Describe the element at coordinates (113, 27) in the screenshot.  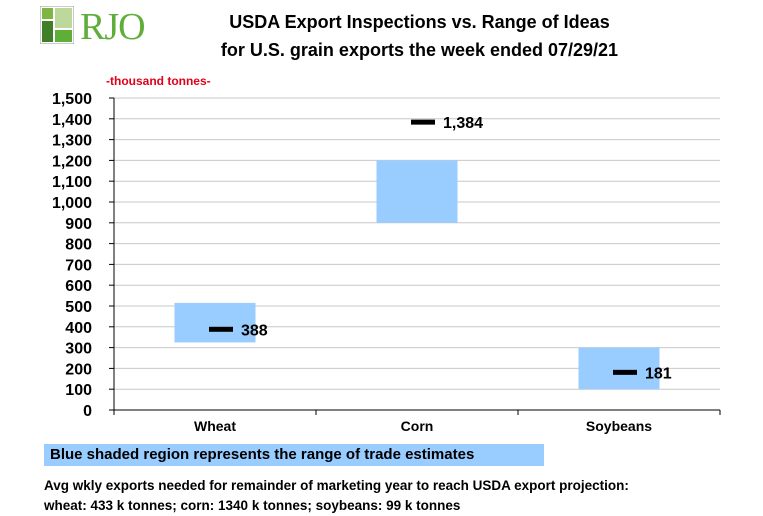
I see `rjo-logo-text: RJO` at that location.